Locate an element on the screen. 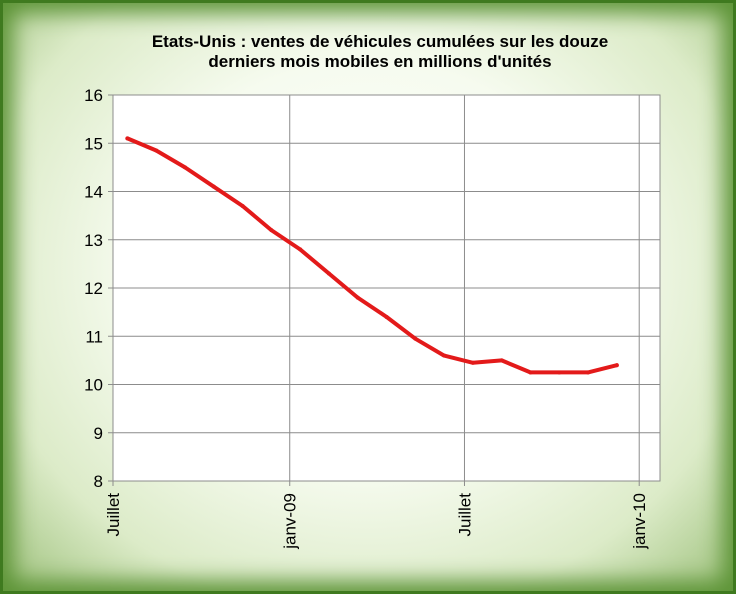 This screenshot has width=736, height=594. y-tick-label: 11 is located at coordinates (94, 336).